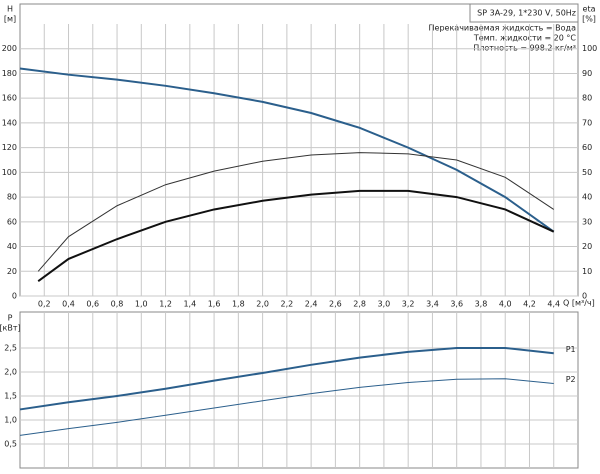 Image resolution: width=600 pixels, height=474 pixels. I want to click on x-tick-label: 2,2, so click(287, 304).